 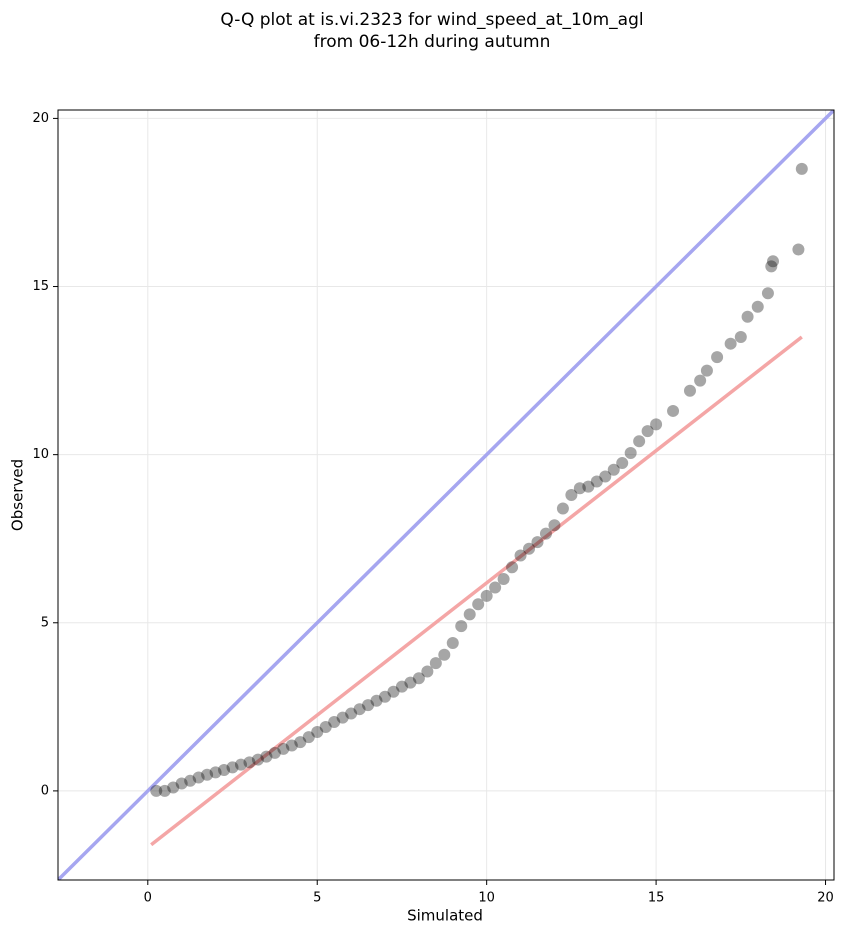 What do you see at coordinates (40, 118) in the screenshot?
I see `y-tick-label: 20` at bounding box center [40, 118].